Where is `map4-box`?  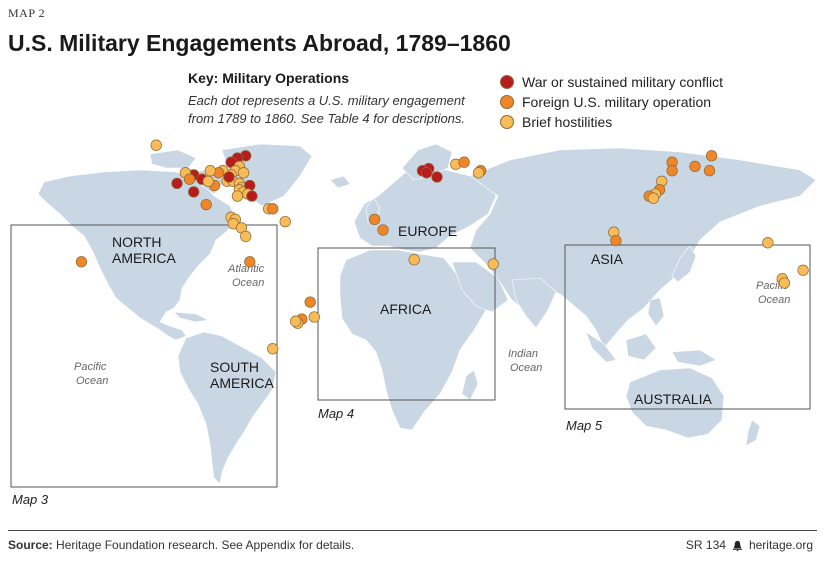
map4-box is located at coordinates (406, 324).